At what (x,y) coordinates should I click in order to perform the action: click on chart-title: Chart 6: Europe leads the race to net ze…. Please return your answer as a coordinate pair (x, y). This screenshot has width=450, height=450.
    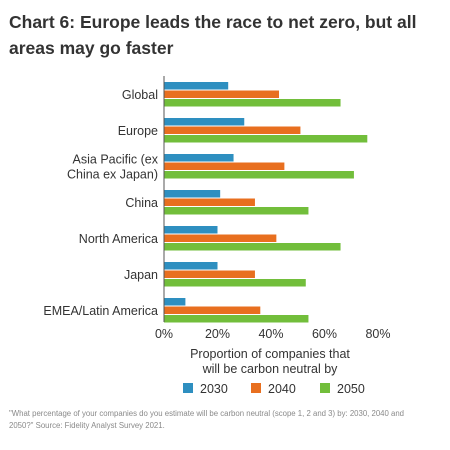
    Looking at the image, I should click on (213, 35).